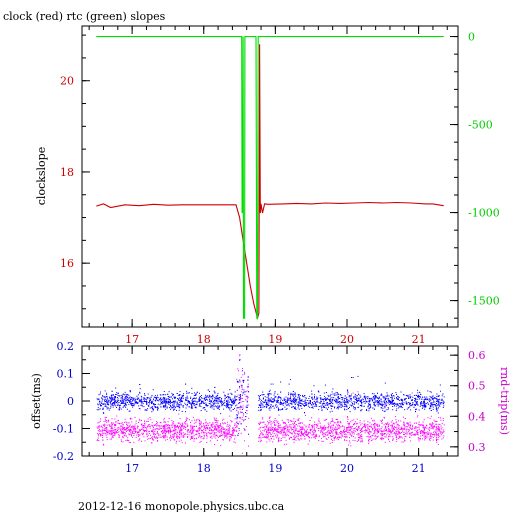  What do you see at coordinates (480, 125) in the screenshot?
I see `top-y2-tick-label: -500` at bounding box center [480, 125].